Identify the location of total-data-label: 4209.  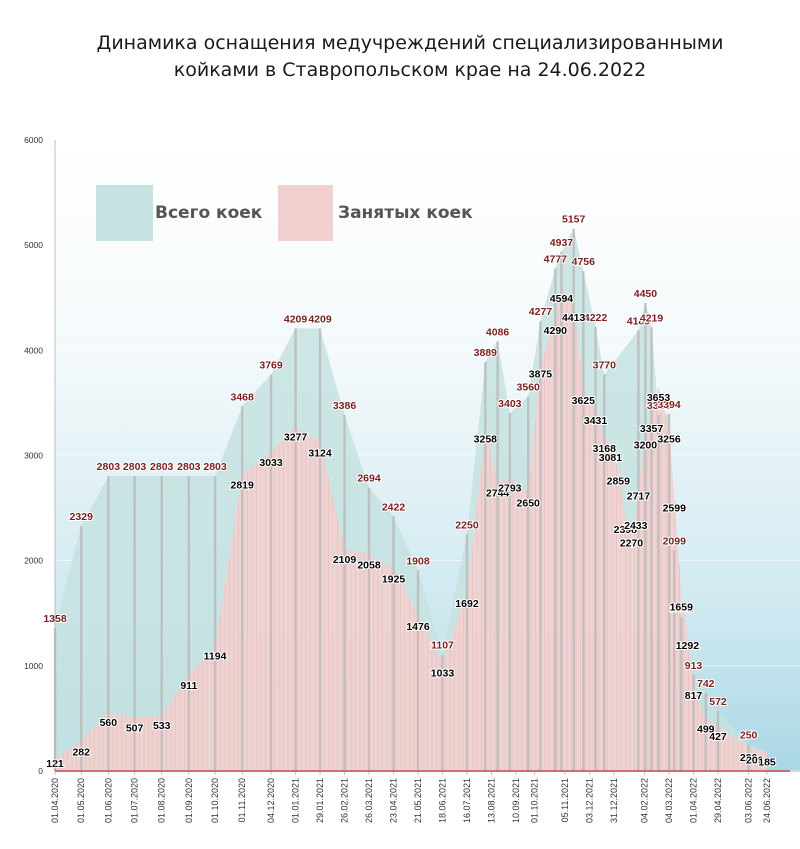
(296, 319).